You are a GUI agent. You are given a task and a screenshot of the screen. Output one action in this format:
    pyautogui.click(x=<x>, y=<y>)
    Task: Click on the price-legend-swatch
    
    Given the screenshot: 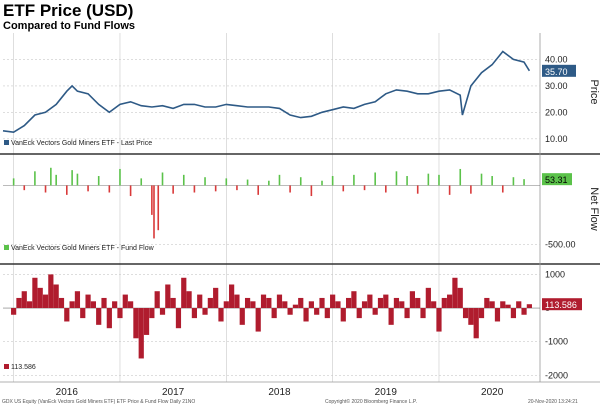 What is the action you would take?
    pyautogui.click(x=6, y=142)
    